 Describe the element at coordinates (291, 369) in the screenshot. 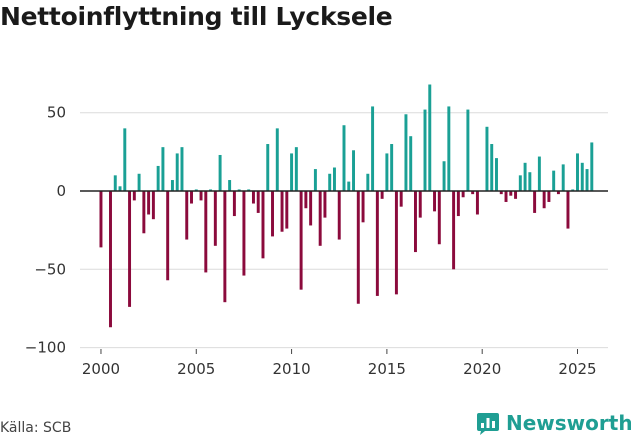

I see `x-tick-label: 2010` at that location.